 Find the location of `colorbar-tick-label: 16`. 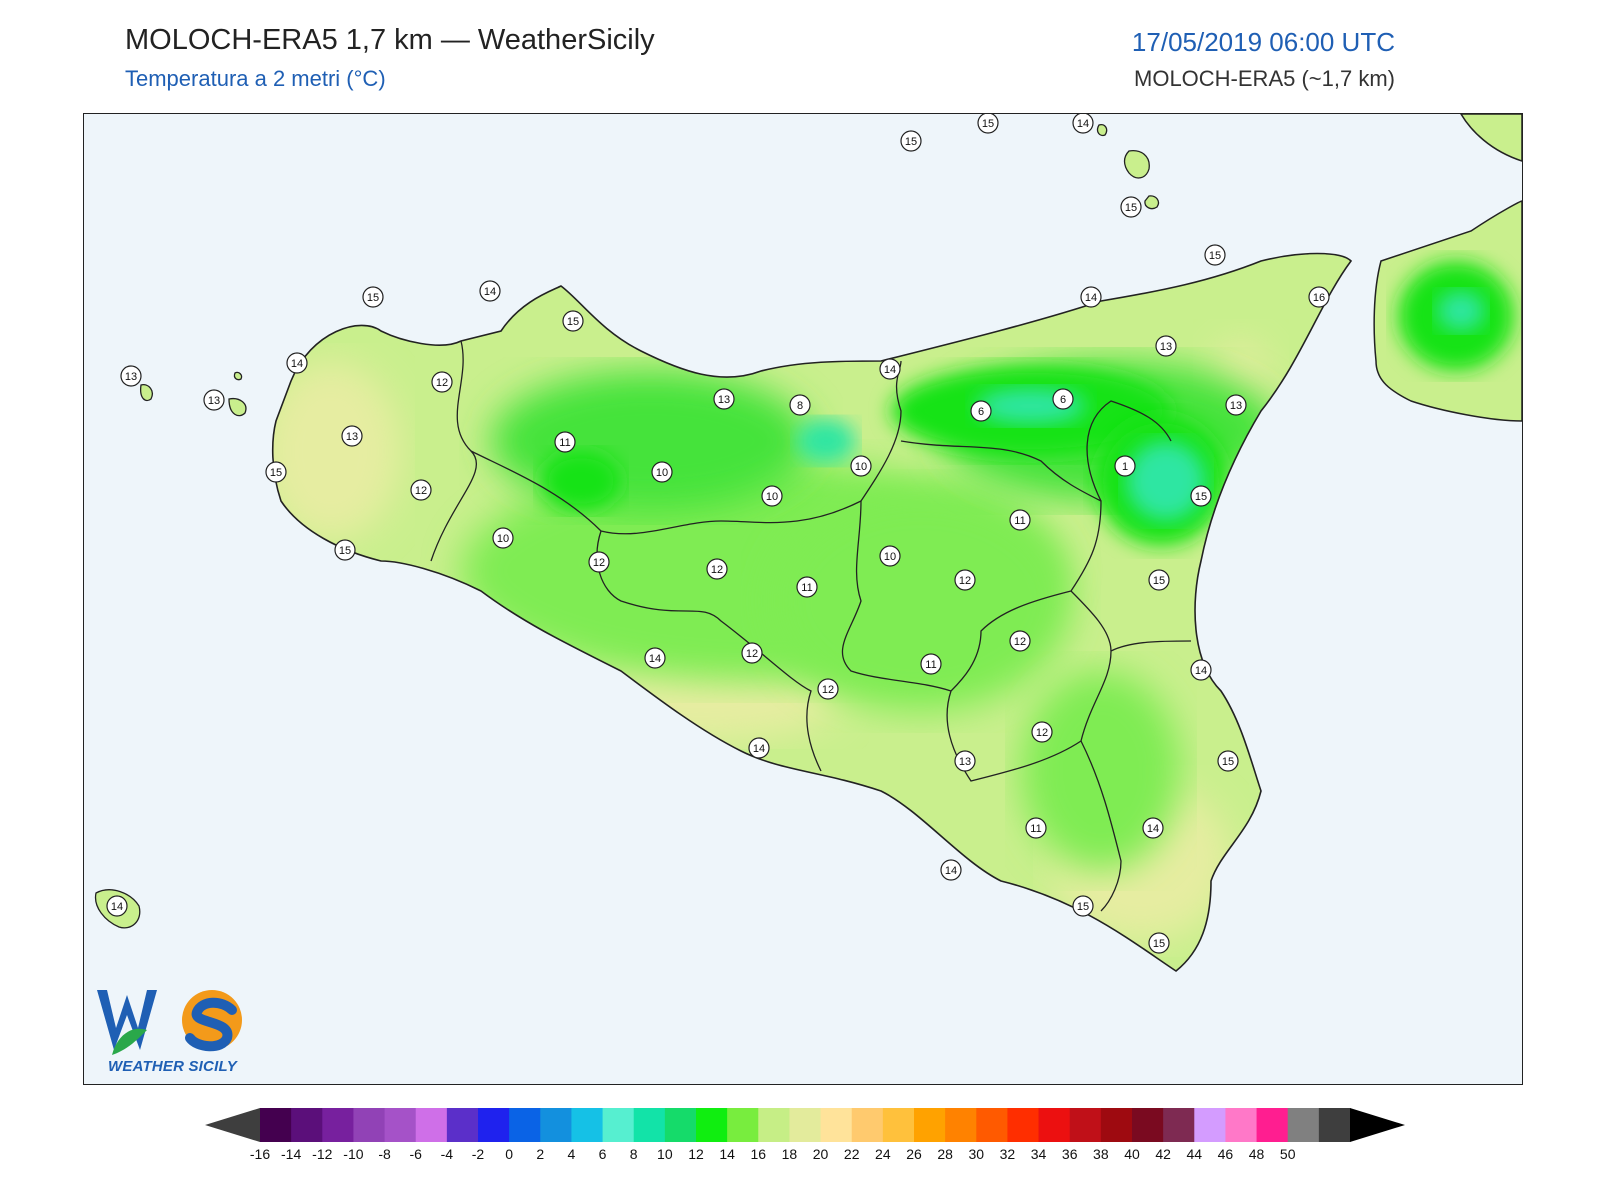

colorbar-tick-label: 16 is located at coordinates (758, 1154).